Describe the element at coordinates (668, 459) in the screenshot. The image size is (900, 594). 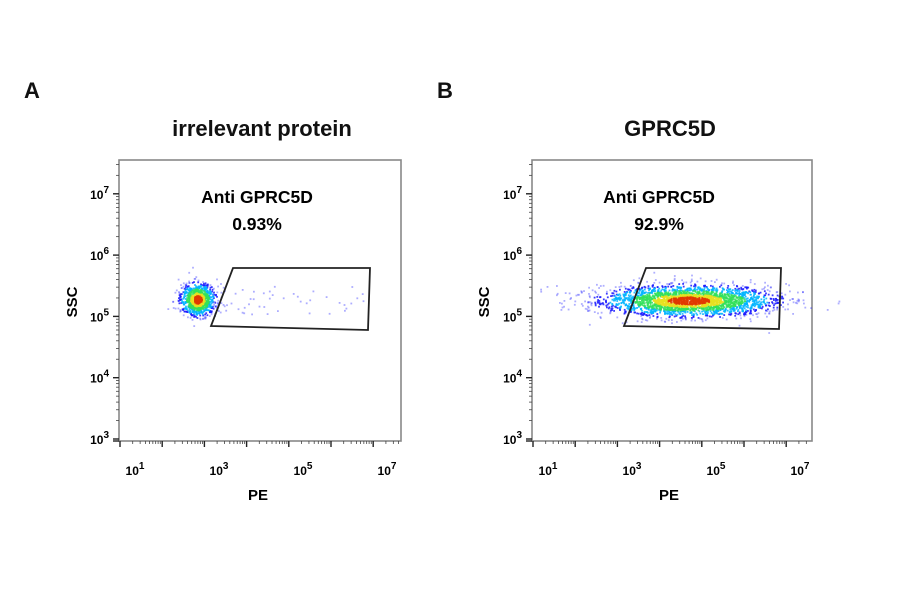
I see `plot-b-x-axis: 10¹ 10³ 10⁵ 10⁷` at that location.